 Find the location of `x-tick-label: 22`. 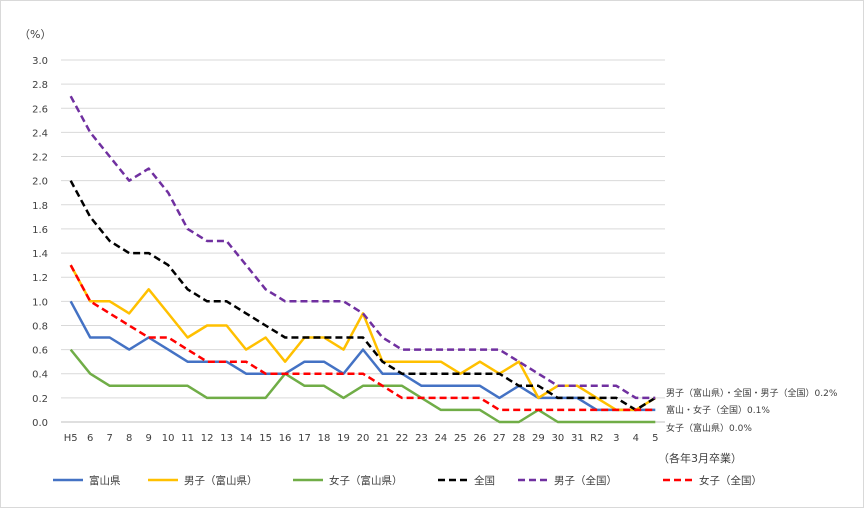

x-tick-label: 22 is located at coordinates (402, 438).